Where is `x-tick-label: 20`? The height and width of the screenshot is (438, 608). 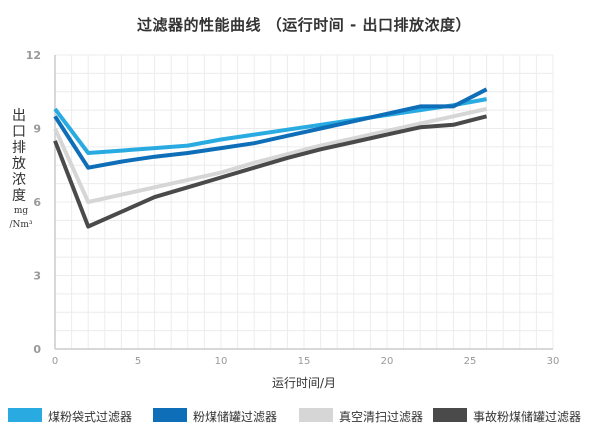 x-tick-label: 20 is located at coordinates (387, 361).